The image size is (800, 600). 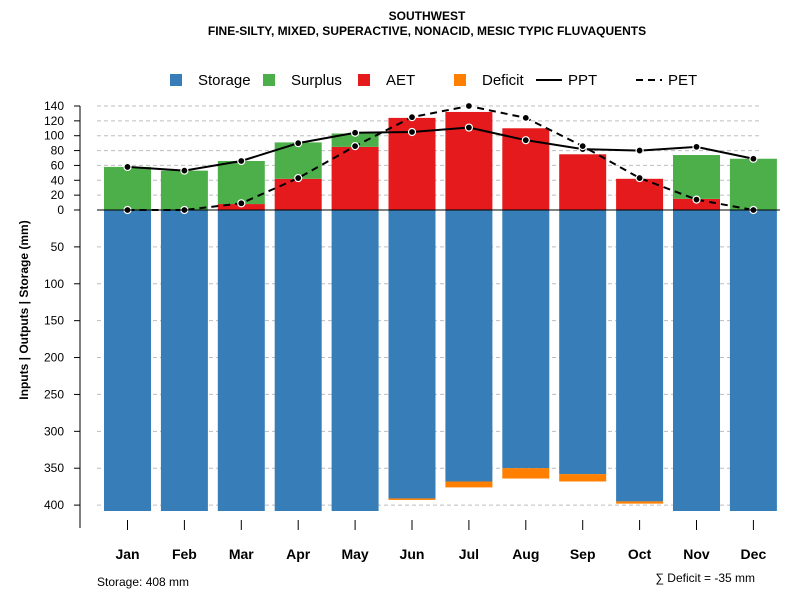 I want to click on x-tick-label: Dec, so click(x=754, y=554).